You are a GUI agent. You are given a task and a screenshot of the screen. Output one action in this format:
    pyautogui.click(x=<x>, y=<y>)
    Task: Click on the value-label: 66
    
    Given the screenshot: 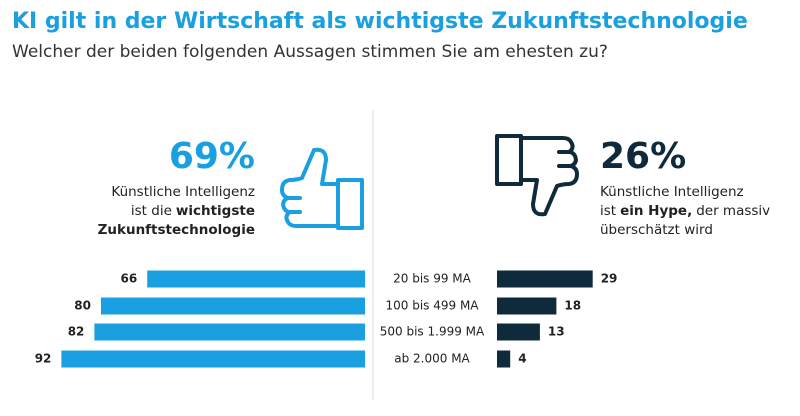 What is the action you would take?
    pyautogui.click(x=128, y=279)
    